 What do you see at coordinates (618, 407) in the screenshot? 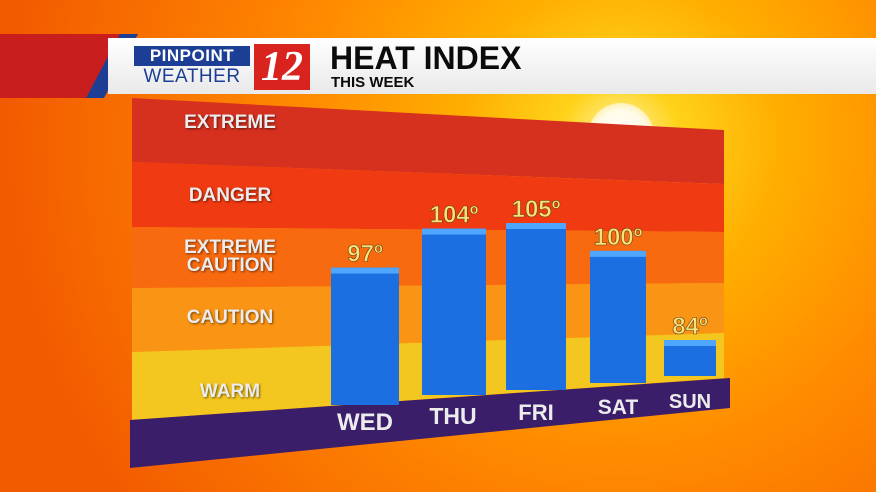
I see `category-label-sat: SAT` at bounding box center [618, 407].